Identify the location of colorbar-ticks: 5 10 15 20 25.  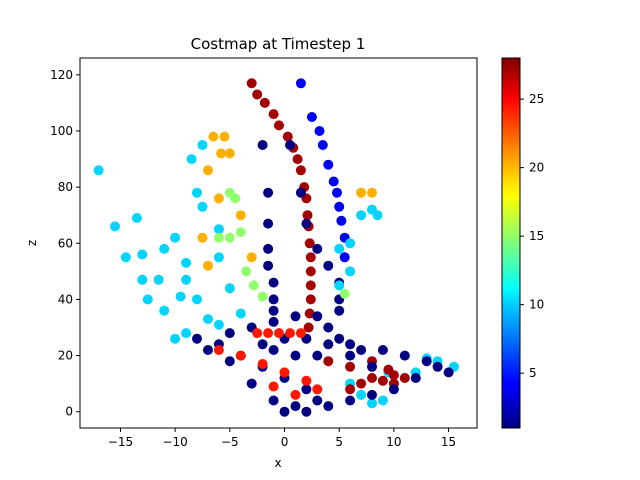
(532, 236).